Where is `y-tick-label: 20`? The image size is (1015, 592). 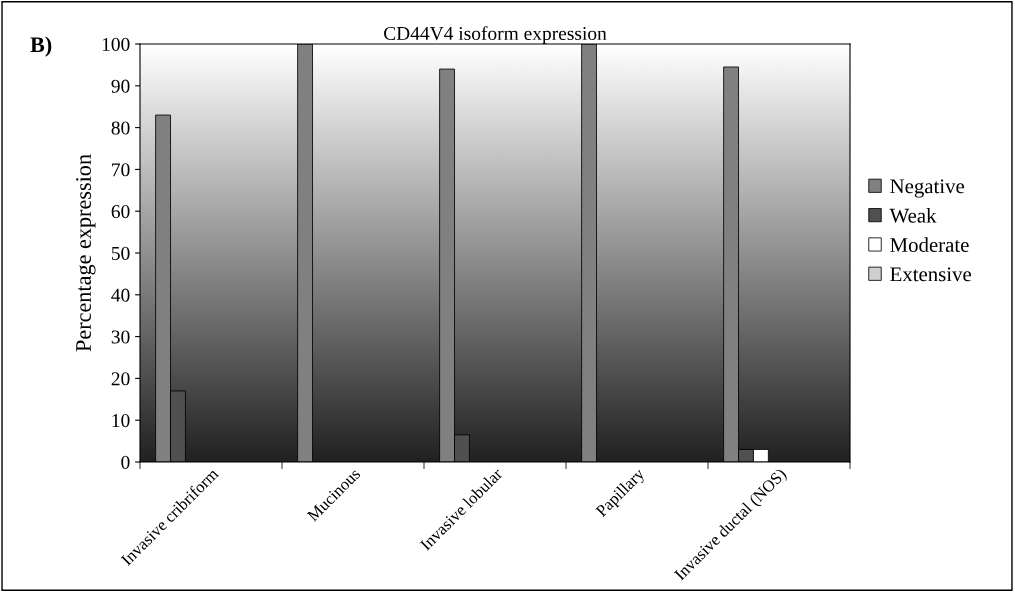
y-tick-label: 20 is located at coordinates (120, 379).